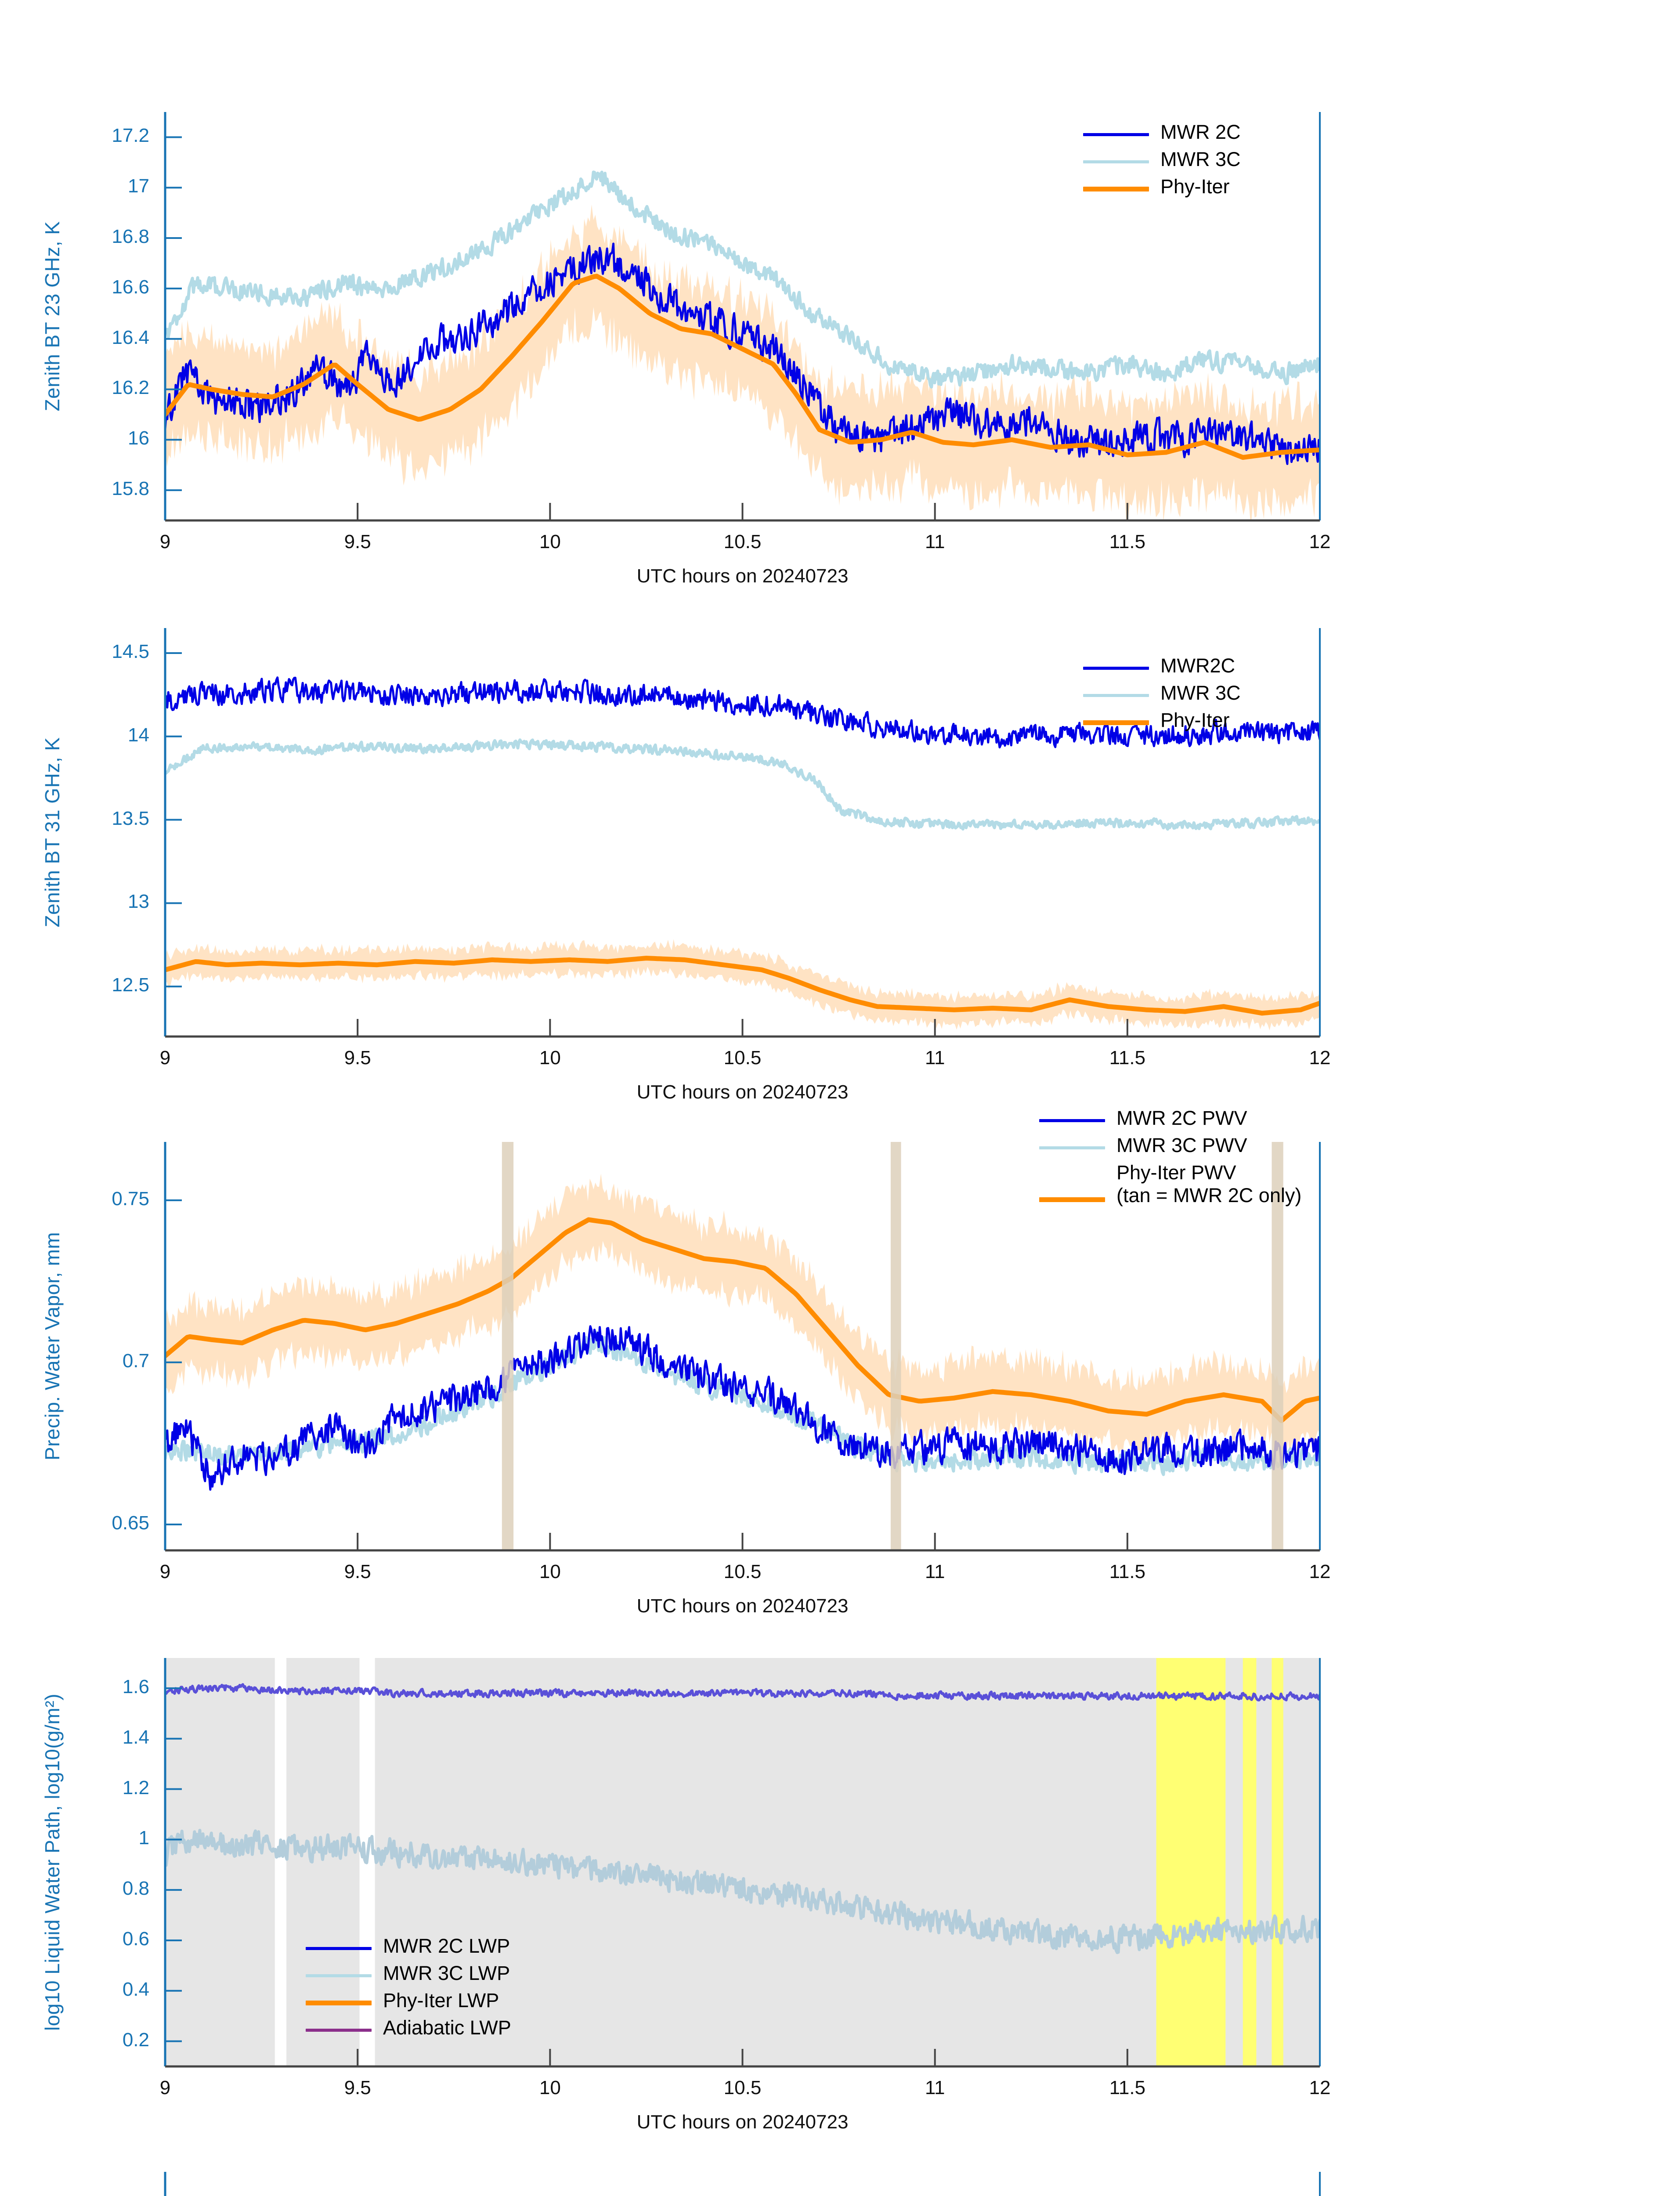 This screenshot has width=1680, height=2196. What do you see at coordinates (130, 136) in the screenshot?
I see `y-tick-label: 17.2` at bounding box center [130, 136].